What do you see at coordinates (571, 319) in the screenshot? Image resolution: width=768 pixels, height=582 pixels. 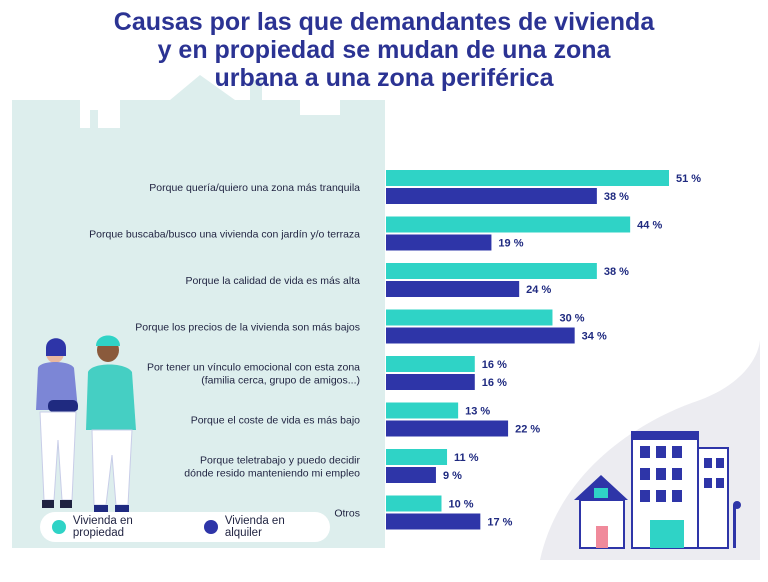 I see `value-label: 30 %` at bounding box center [571, 319].